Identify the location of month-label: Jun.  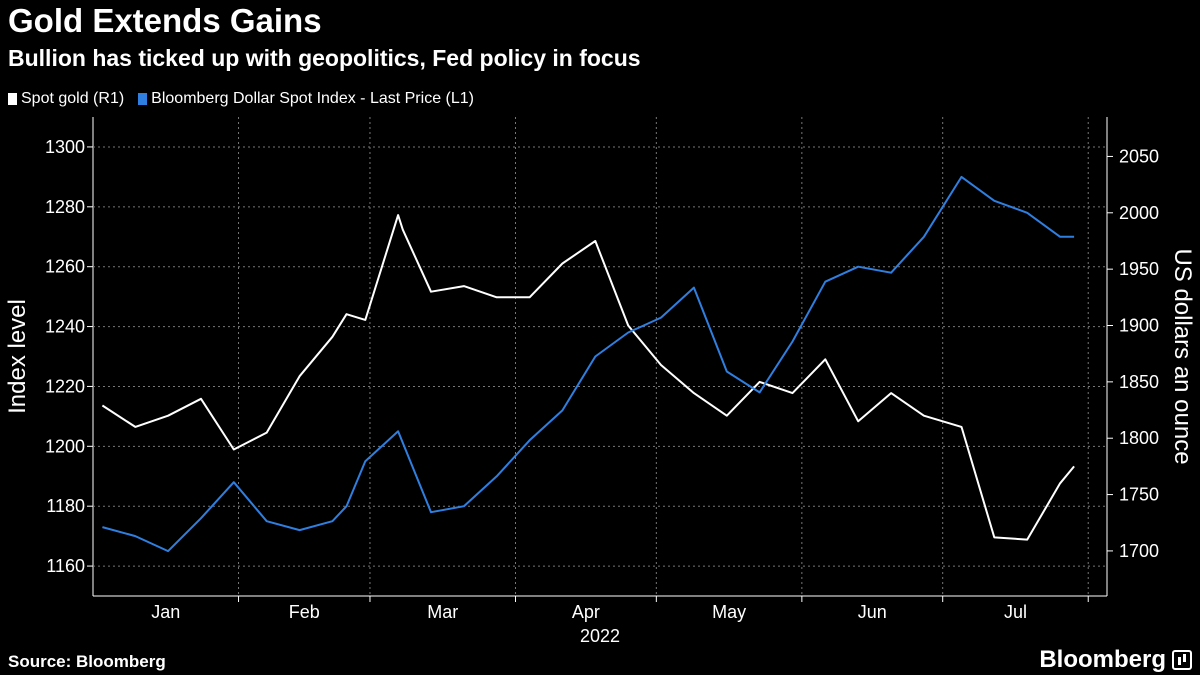
(872, 612).